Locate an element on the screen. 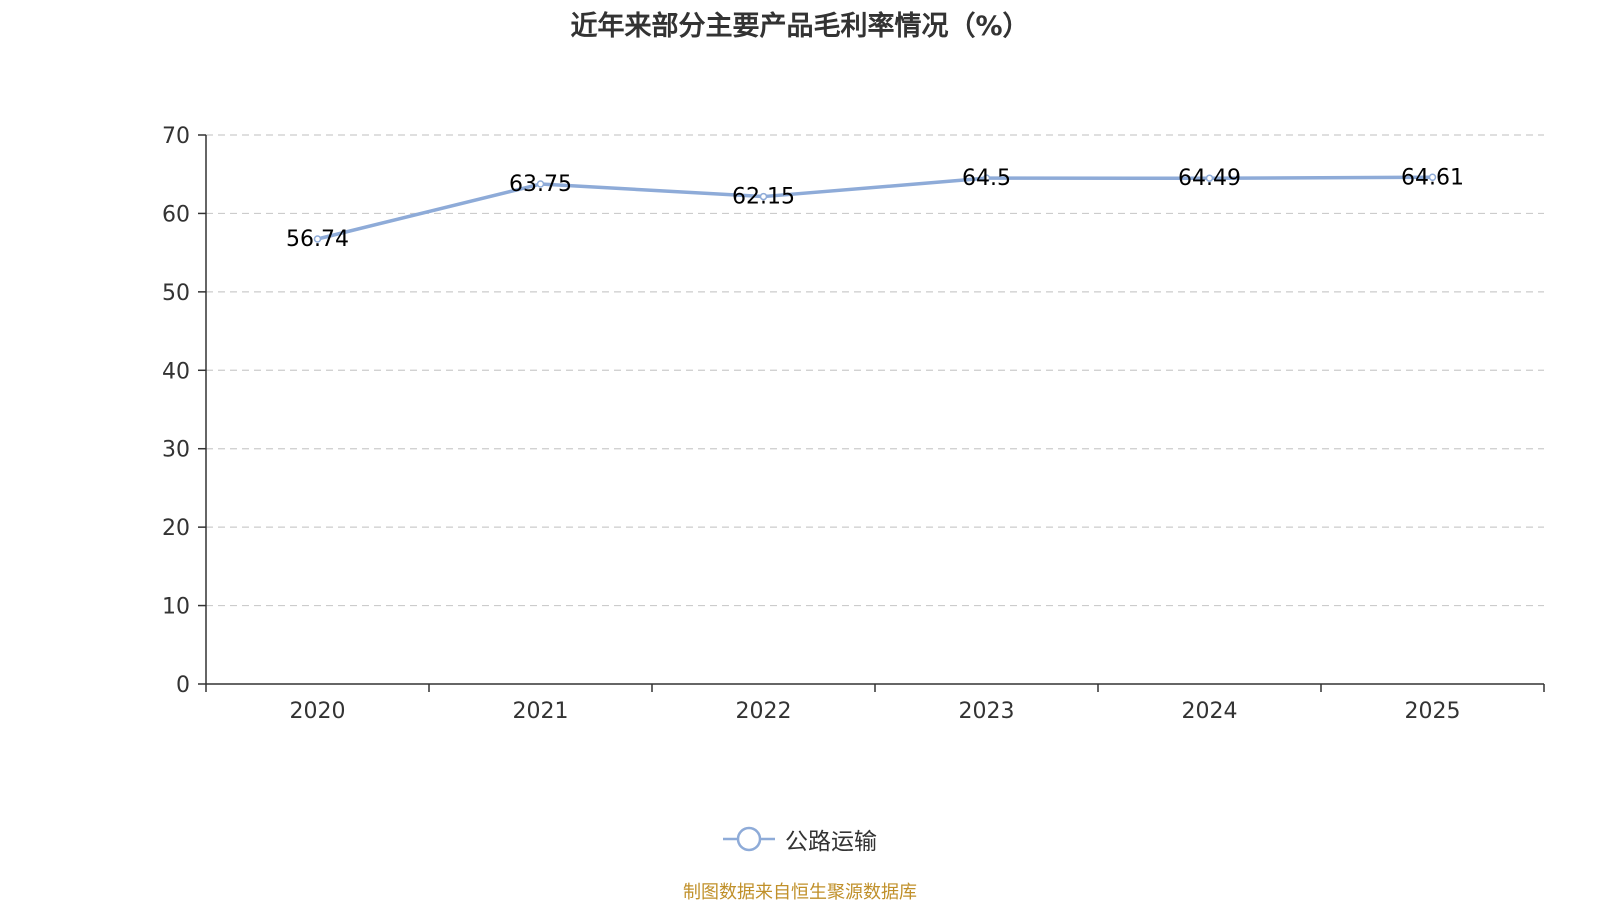 The width and height of the screenshot is (1600, 900). x-tick-label: 2022 is located at coordinates (764, 711).